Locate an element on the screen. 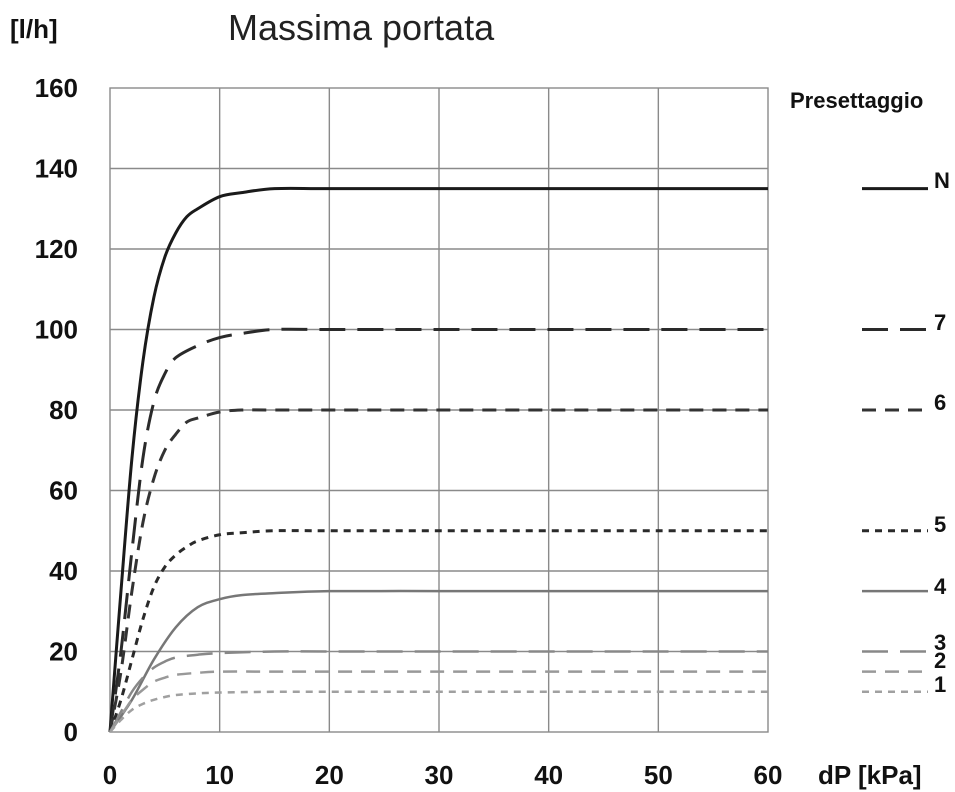  legend-label-3: 3 is located at coordinates (940, 642).